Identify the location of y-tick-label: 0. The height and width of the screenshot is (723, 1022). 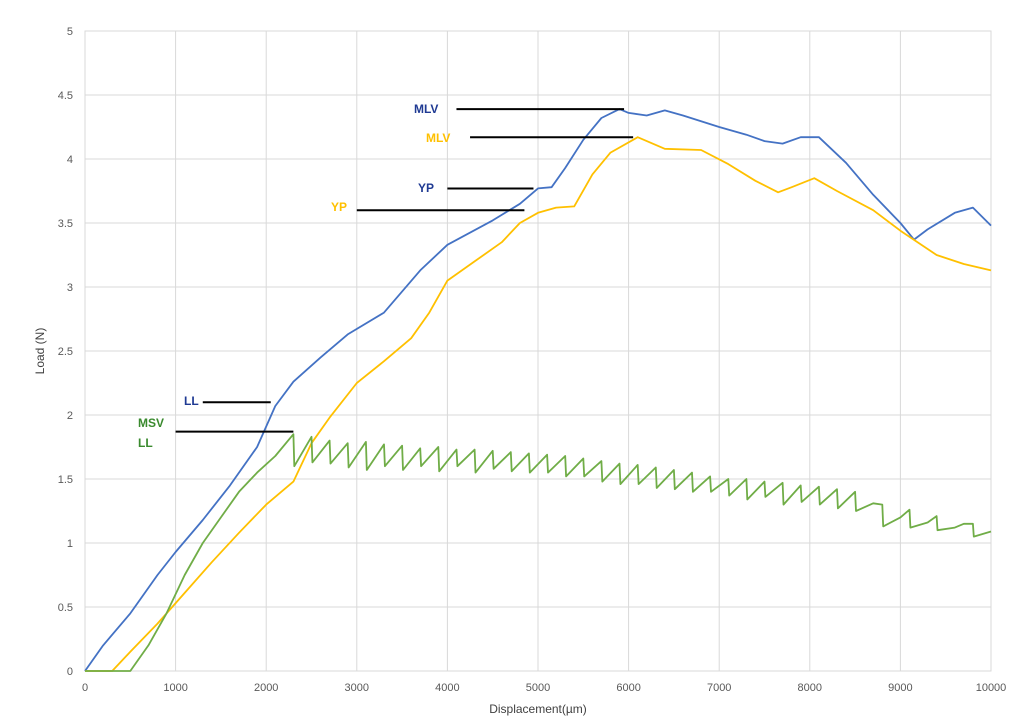
(70, 672).